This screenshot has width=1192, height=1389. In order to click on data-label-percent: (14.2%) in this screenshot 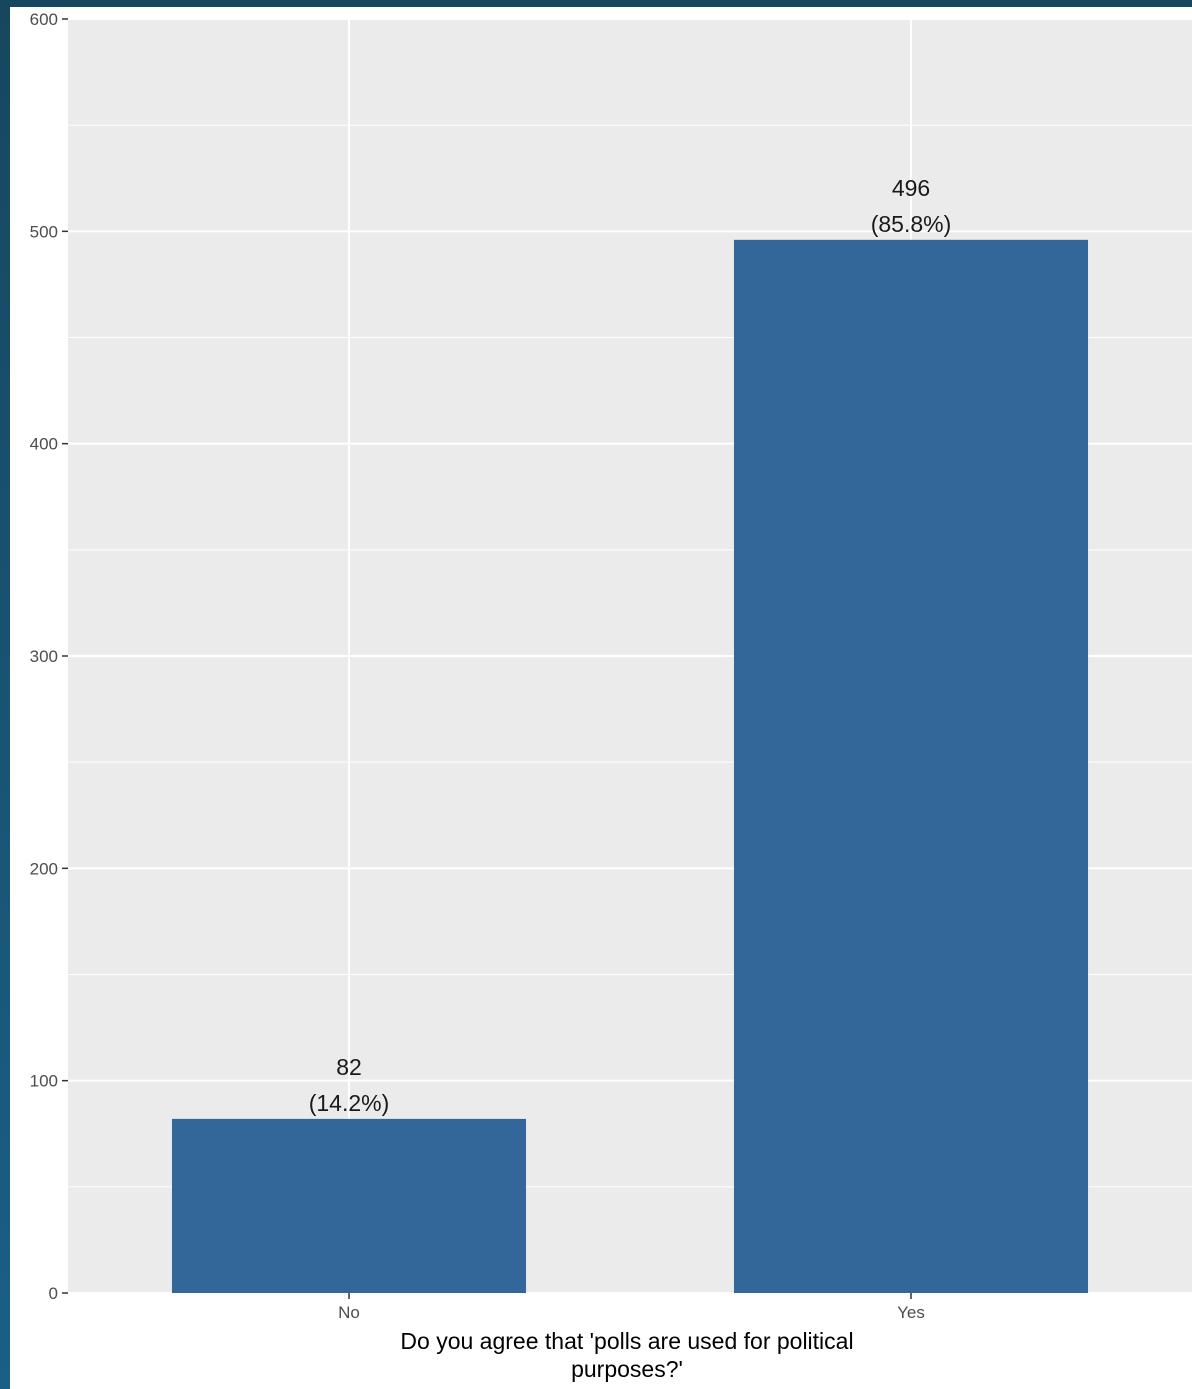, I will do `click(349, 1103)`.